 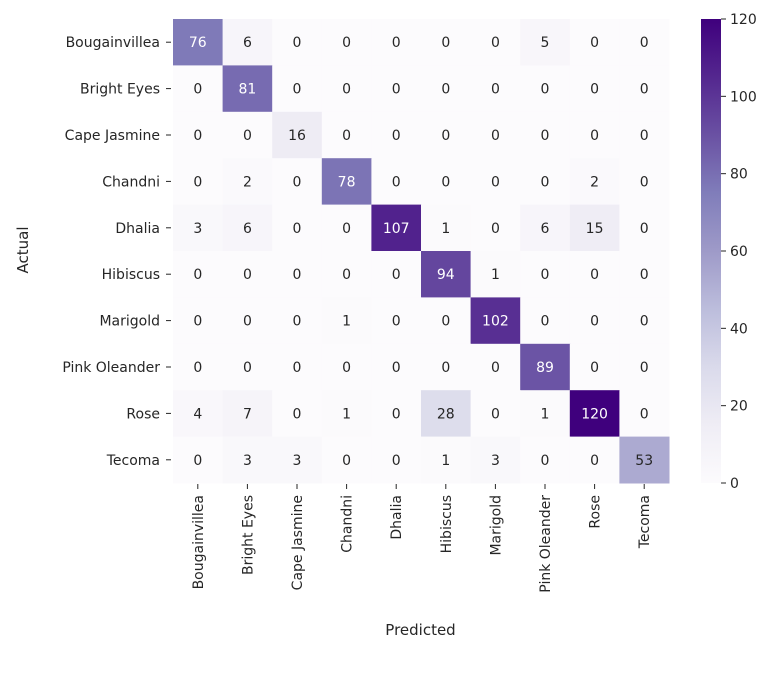 I want to click on x-axis-title: Predicted, so click(x=420, y=630).